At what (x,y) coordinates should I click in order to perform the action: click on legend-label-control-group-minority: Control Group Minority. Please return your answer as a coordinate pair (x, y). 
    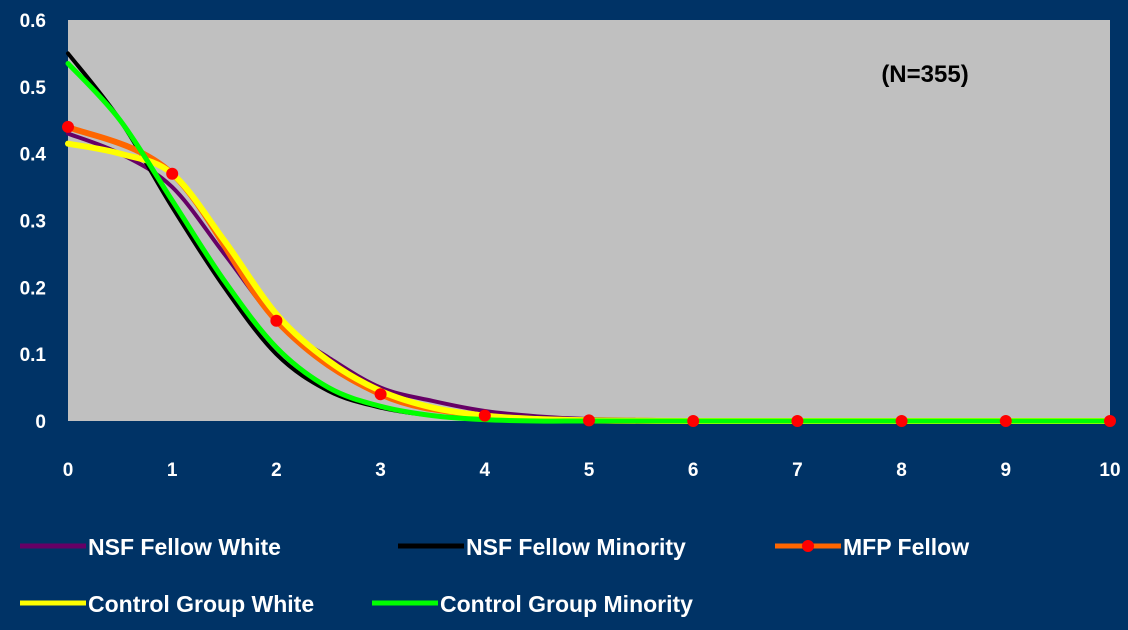
    Looking at the image, I should click on (566, 604).